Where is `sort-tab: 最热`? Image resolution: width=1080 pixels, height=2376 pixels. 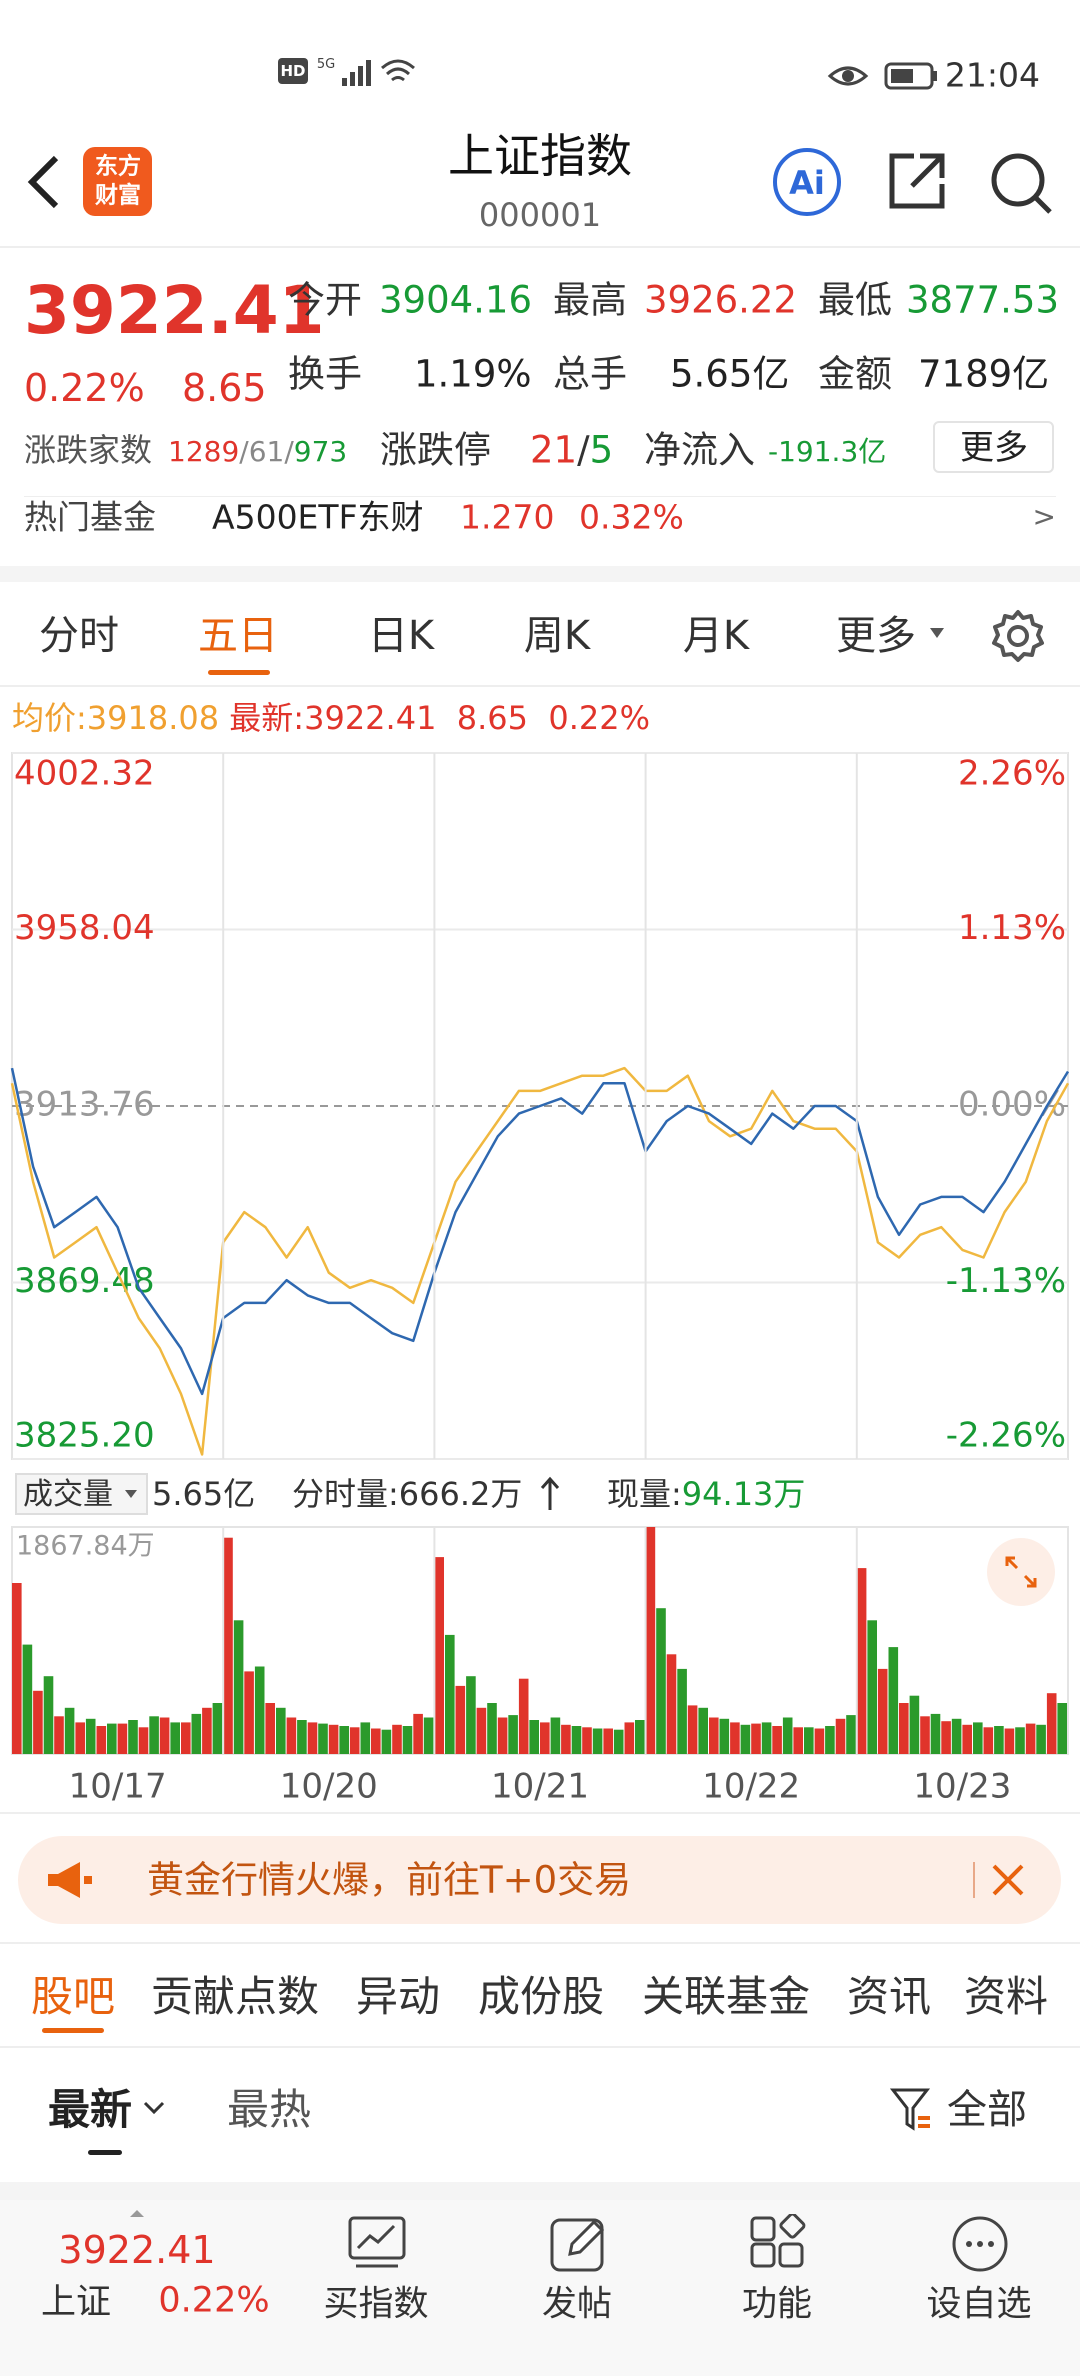
sort-tab: 最热 is located at coordinates (269, 2109).